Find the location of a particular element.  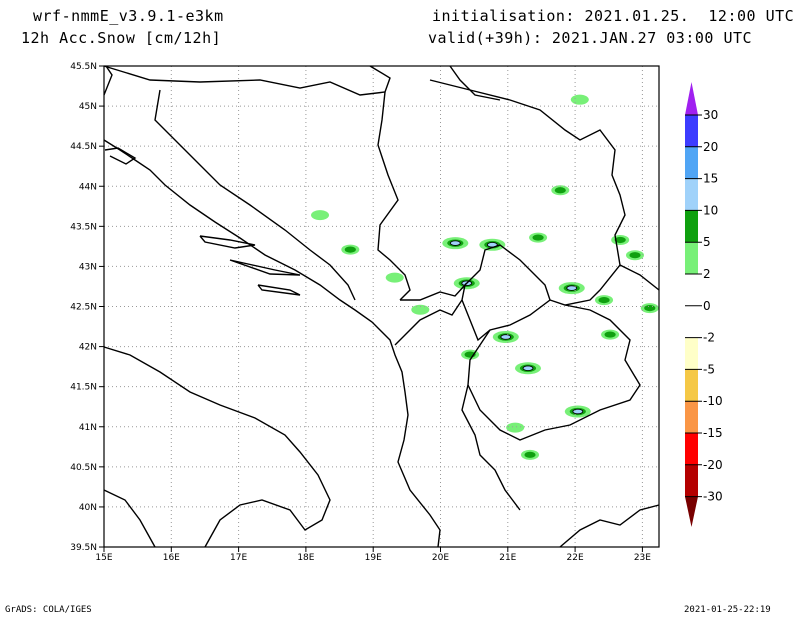

macedonia-border is located at coordinates (554, 372).